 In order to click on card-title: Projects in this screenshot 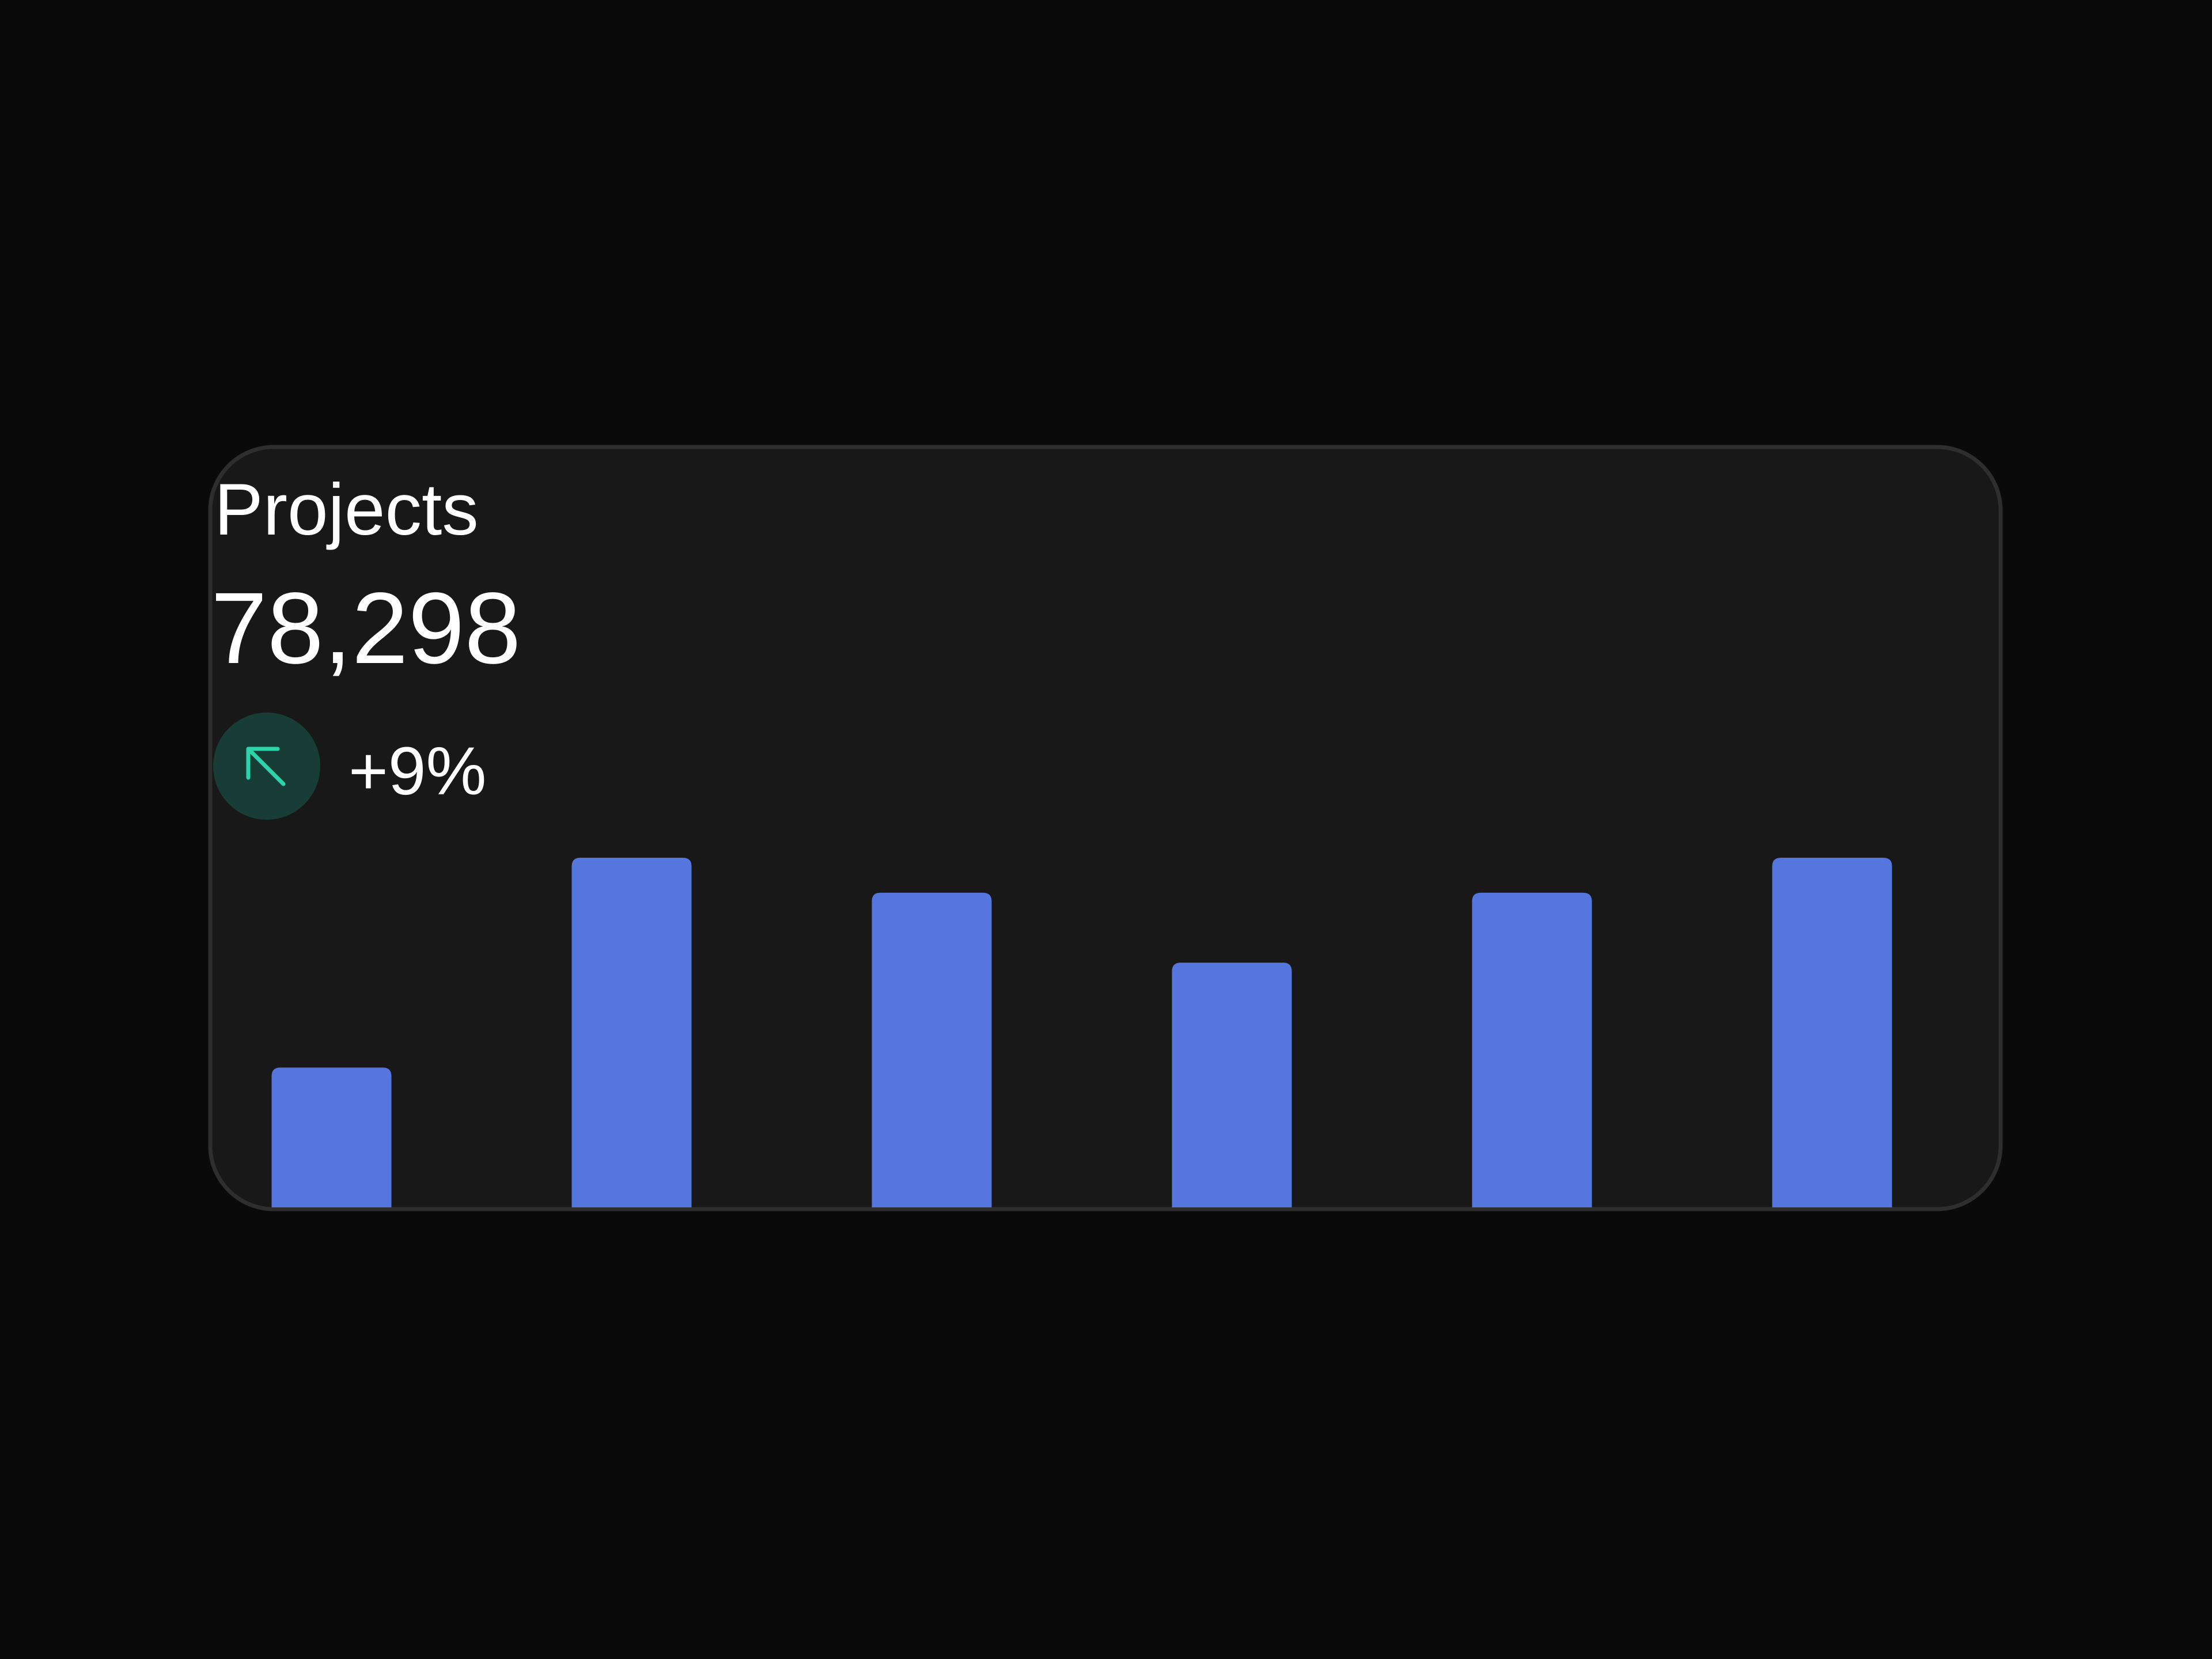, I will do `click(346, 509)`.